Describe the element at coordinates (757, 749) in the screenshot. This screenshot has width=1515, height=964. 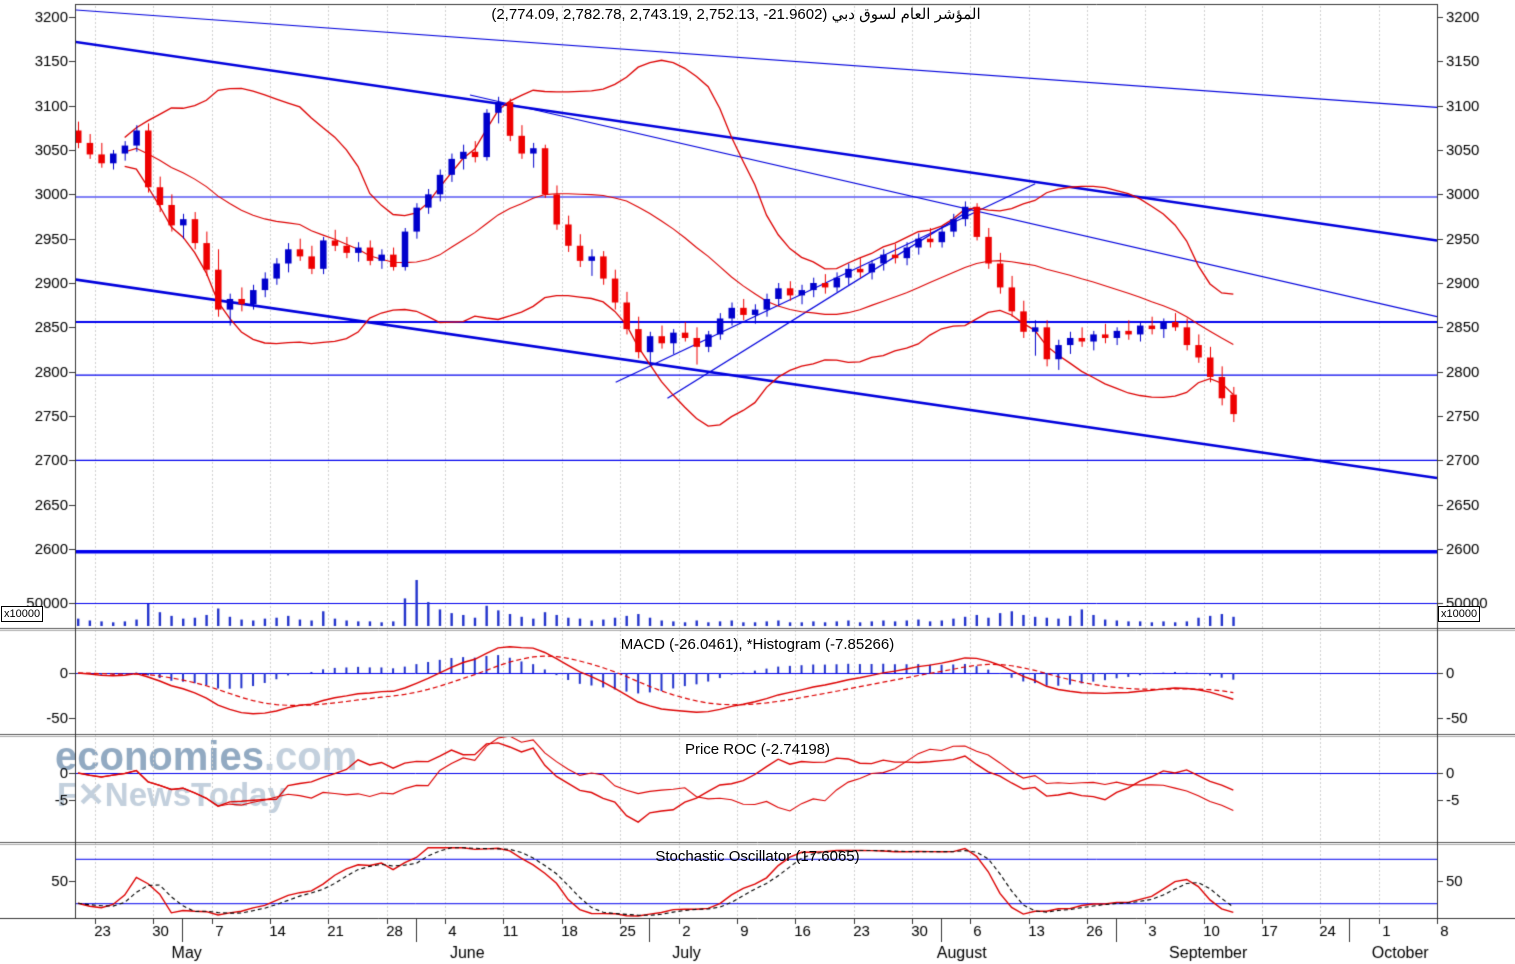
I see `roc-panel-label: Price ROC (-2.74198)` at that location.